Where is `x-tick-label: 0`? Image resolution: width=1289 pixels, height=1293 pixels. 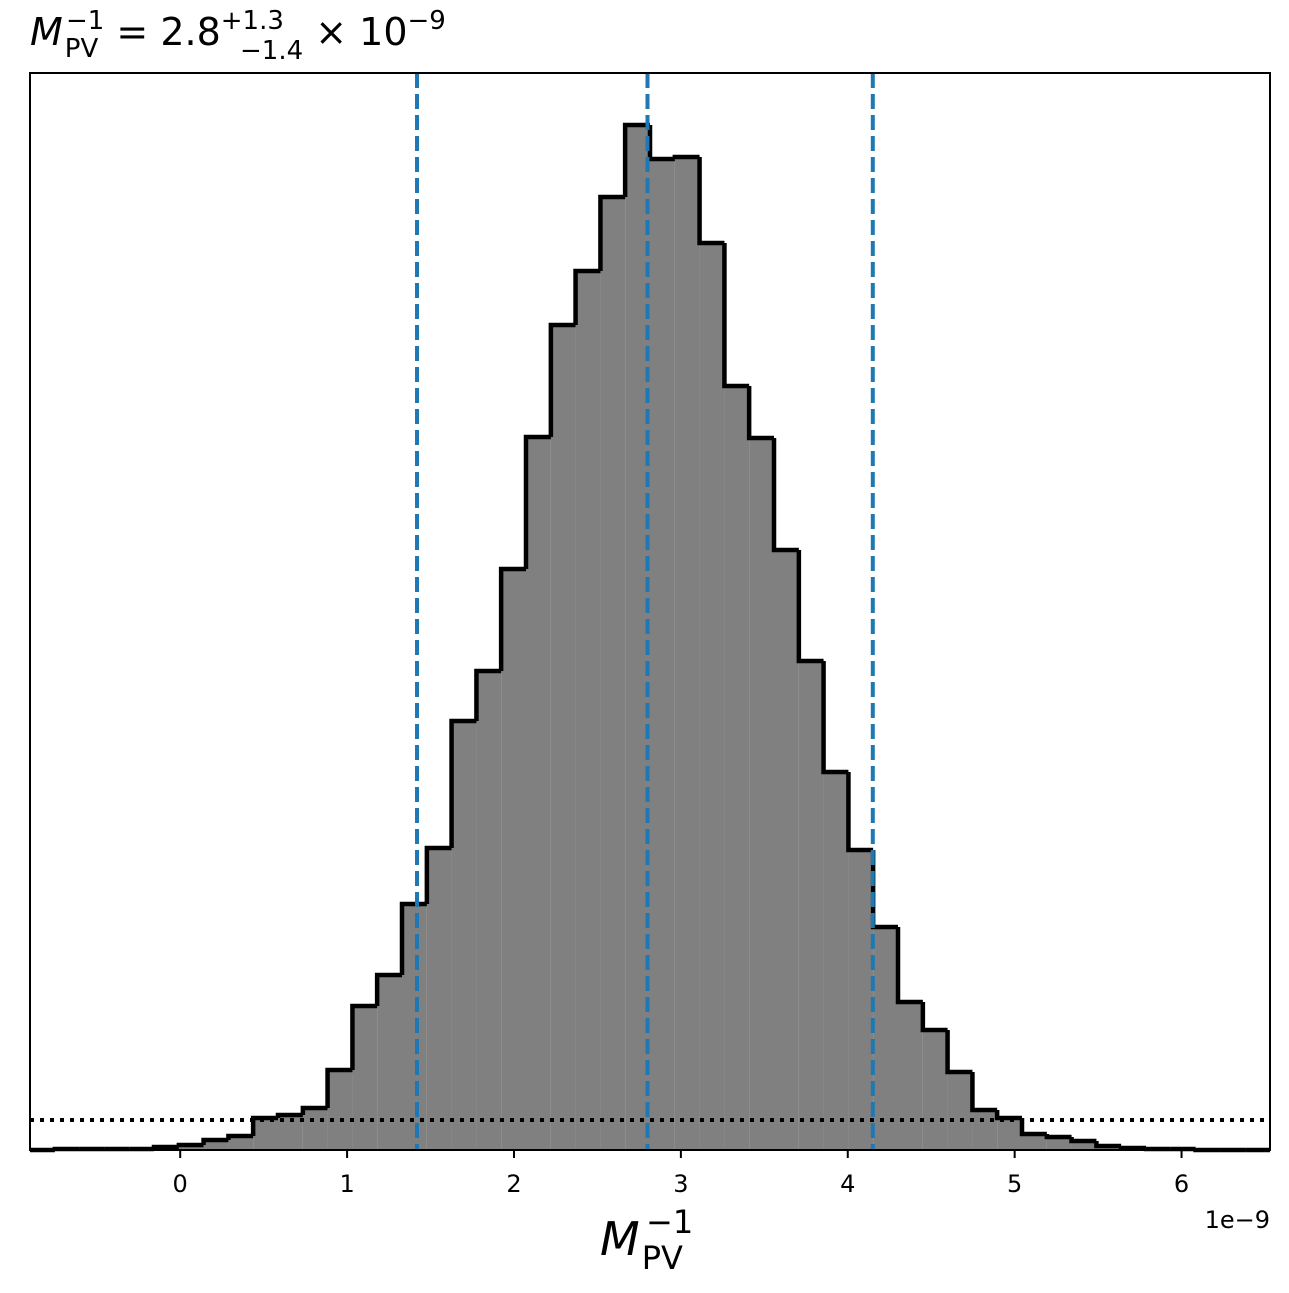 x-tick-label: 0 is located at coordinates (180, 1184).